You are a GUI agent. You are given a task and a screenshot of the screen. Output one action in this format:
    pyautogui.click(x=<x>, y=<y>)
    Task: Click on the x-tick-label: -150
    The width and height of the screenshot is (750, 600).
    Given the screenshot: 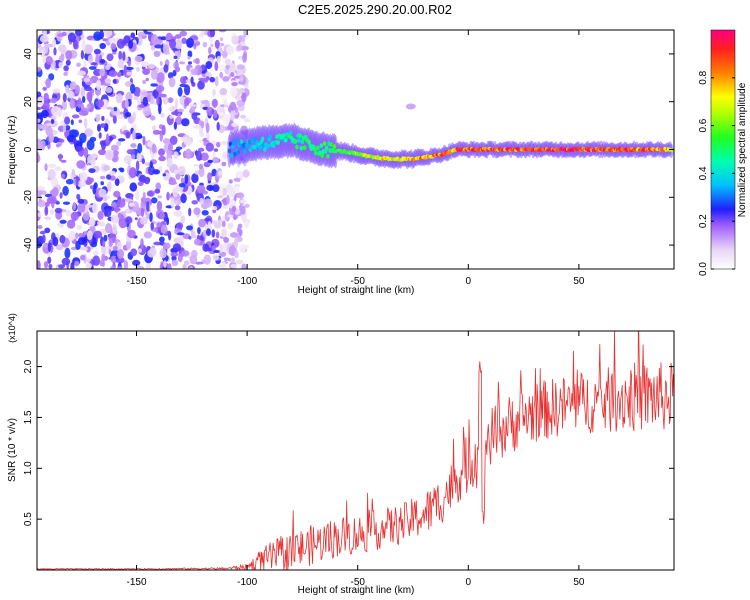 What is the action you would take?
    pyautogui.click(x=137, y=281)
    